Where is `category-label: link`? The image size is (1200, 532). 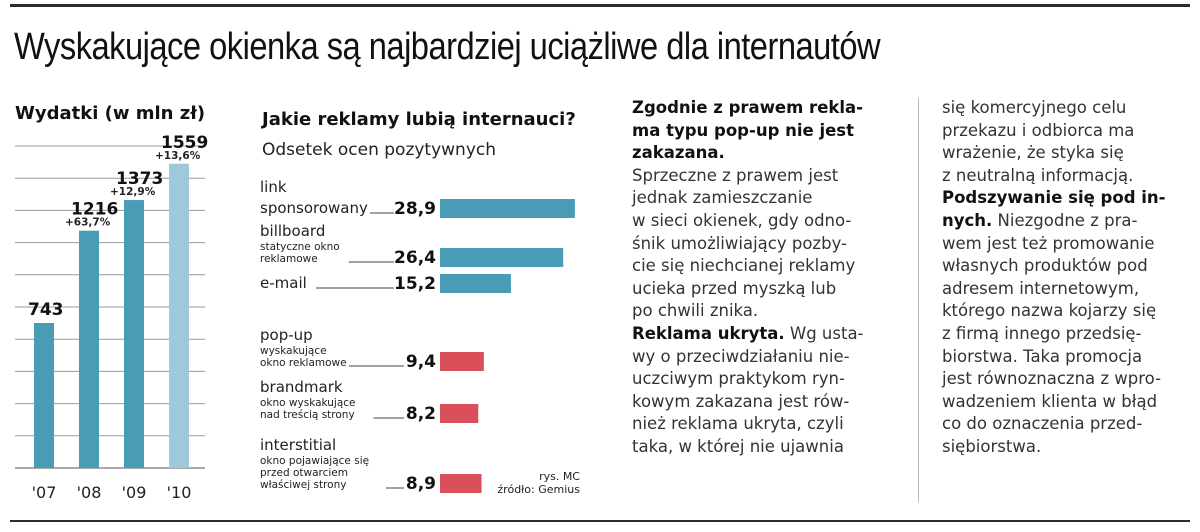
category-label: link is located at coordinates (273, 187).